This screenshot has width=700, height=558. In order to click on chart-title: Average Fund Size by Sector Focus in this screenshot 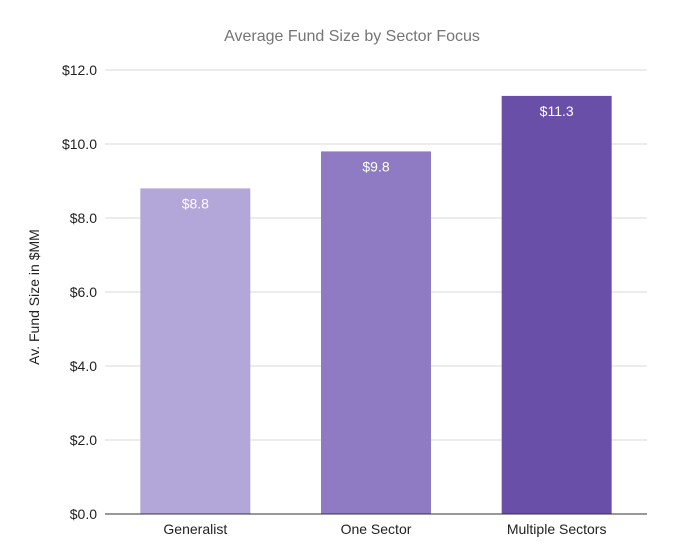, I will do `click(352, 36)`.